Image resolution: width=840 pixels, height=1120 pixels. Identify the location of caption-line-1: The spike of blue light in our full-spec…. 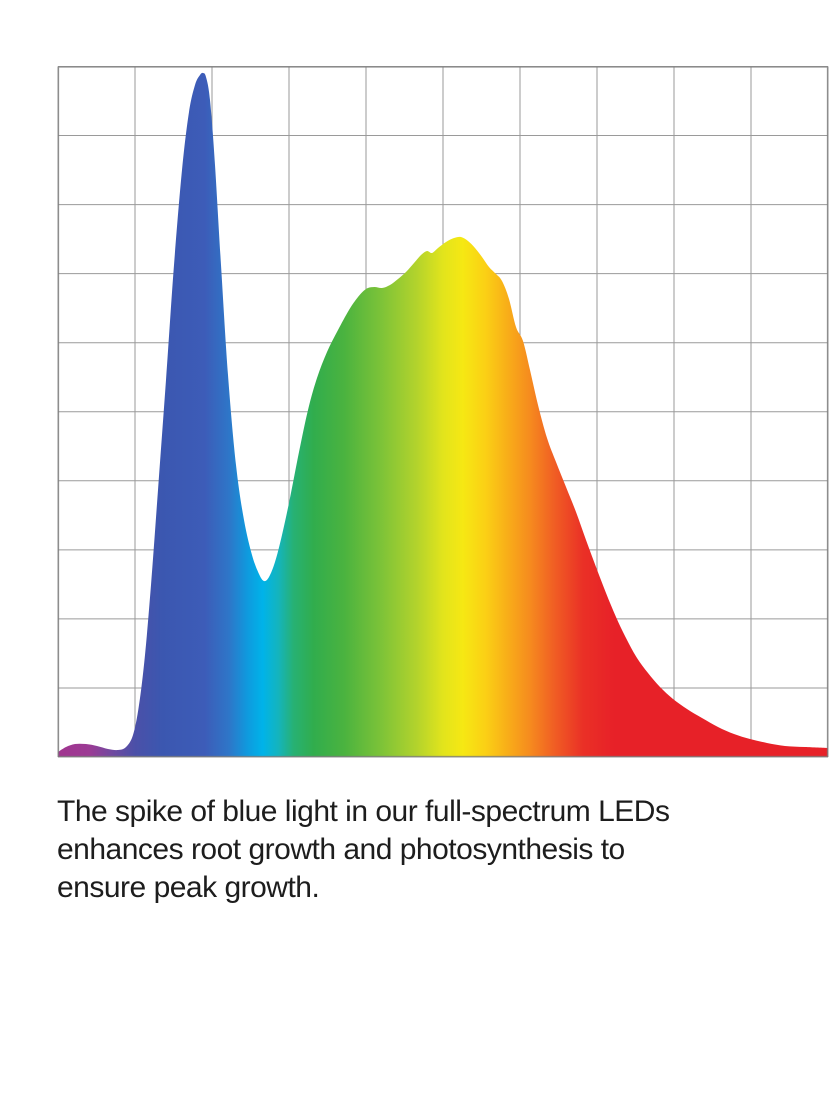
(363, 811).